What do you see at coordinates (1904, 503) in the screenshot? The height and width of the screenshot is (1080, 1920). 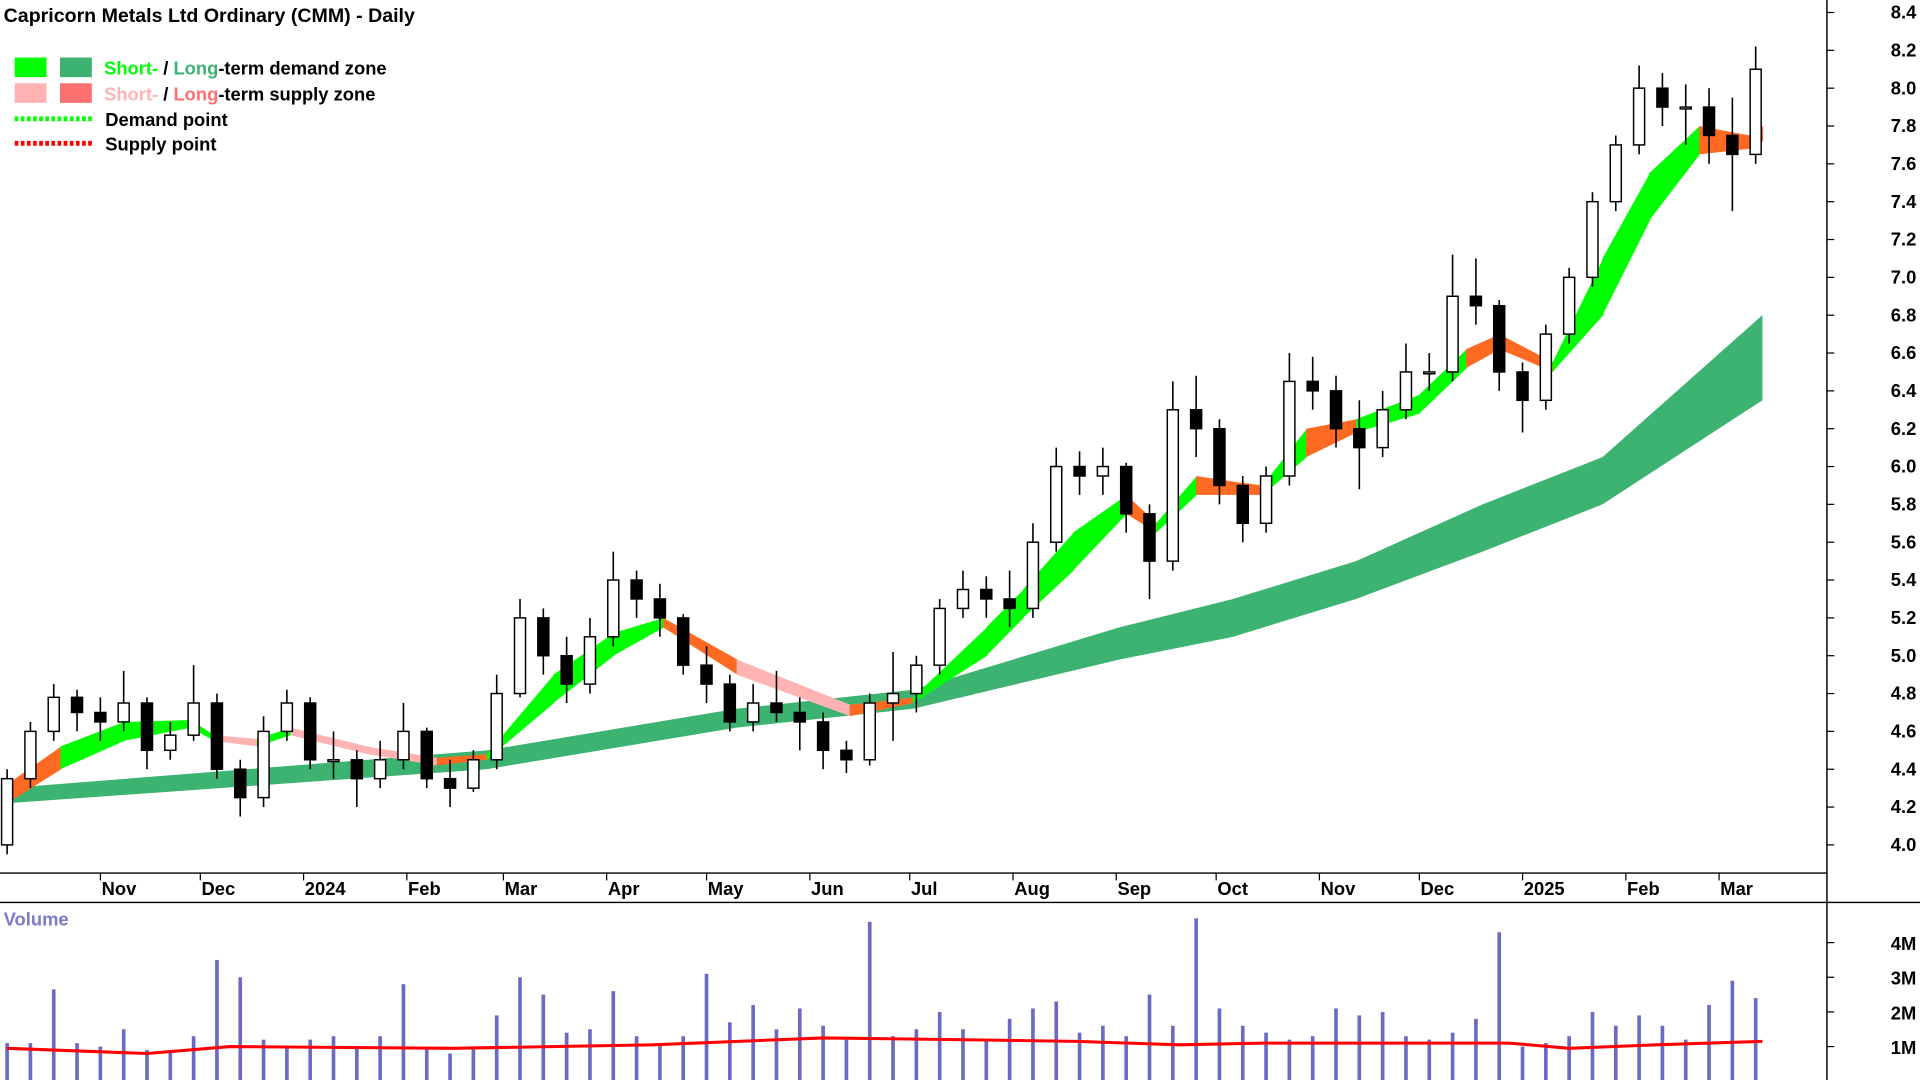 I see `y-tick-label: 5.8` at bounding box center [1904, 503].